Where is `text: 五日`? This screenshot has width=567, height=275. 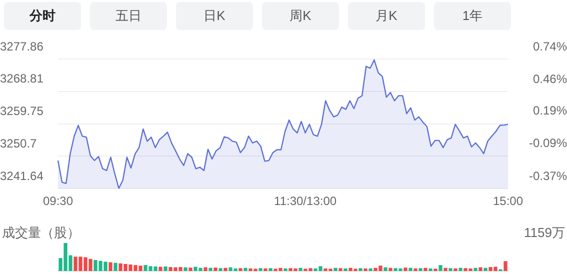 text: 五日 is located at coordinates (128, 16).